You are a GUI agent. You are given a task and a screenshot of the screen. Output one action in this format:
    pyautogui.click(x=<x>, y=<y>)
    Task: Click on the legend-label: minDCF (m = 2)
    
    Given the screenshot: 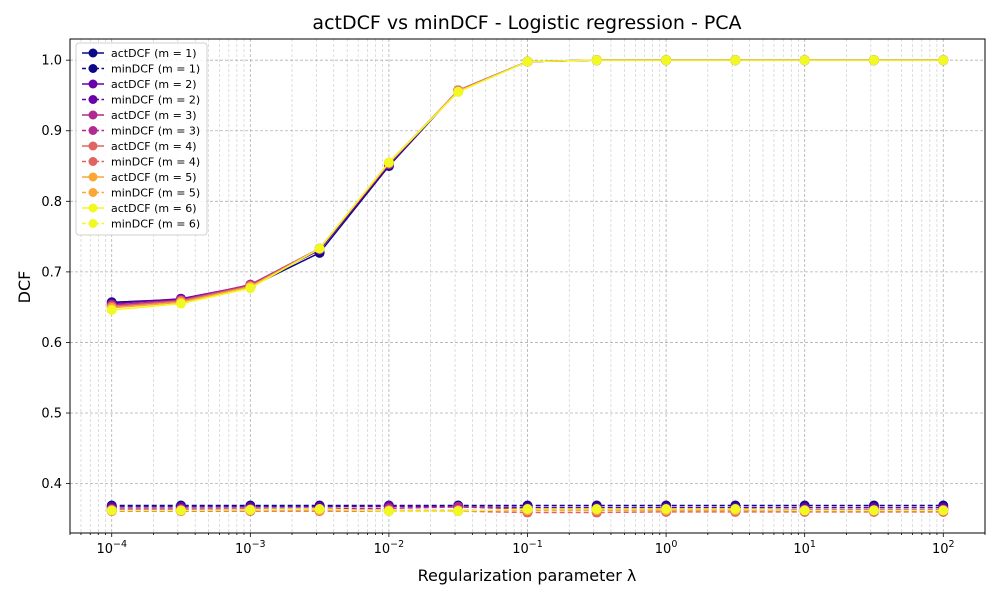 What is the action you would take?
    pyautogui.click(x=155, y=99)
    